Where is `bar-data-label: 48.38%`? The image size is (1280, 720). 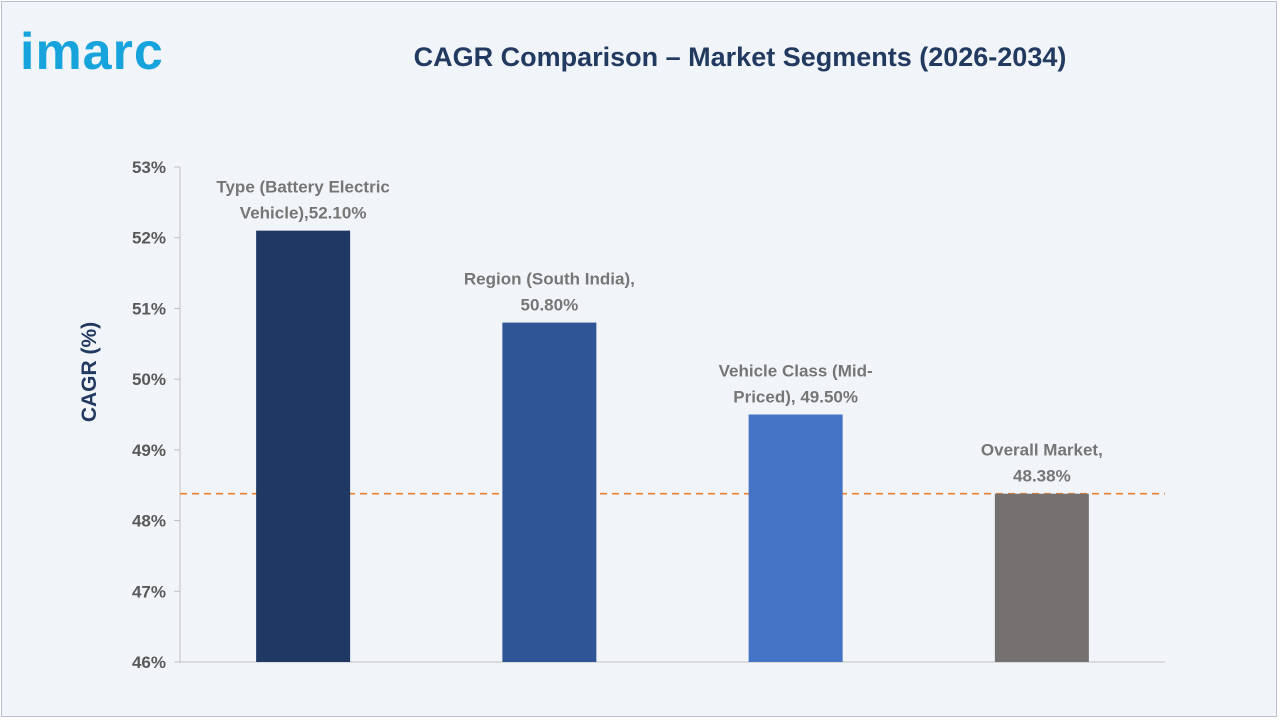
bar-data-label: 48.38% is located at coordinates (1042, 476).